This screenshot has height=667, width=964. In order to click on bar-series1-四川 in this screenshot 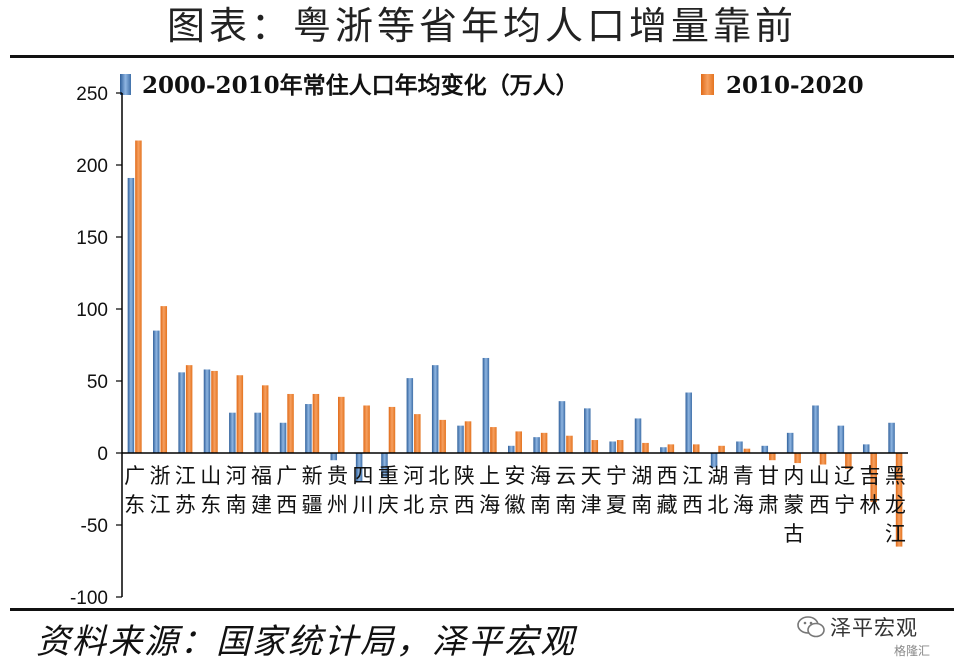, I will do `click(359, 467)`.